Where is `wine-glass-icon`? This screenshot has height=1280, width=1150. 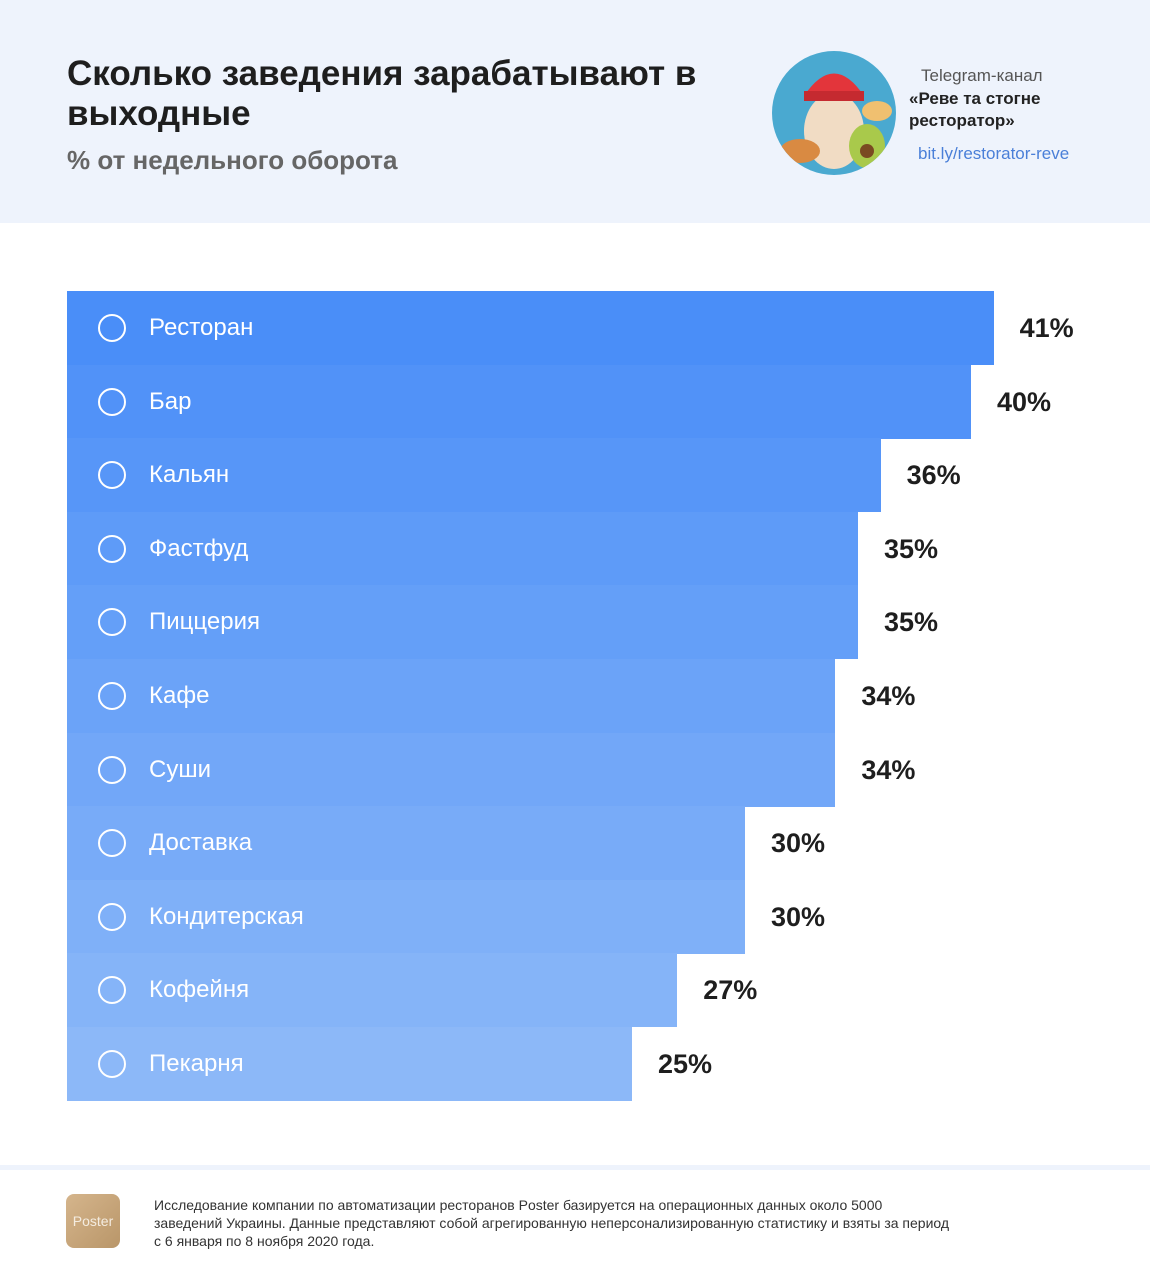
wine-glass-icon is located at coordinates (112, 402).